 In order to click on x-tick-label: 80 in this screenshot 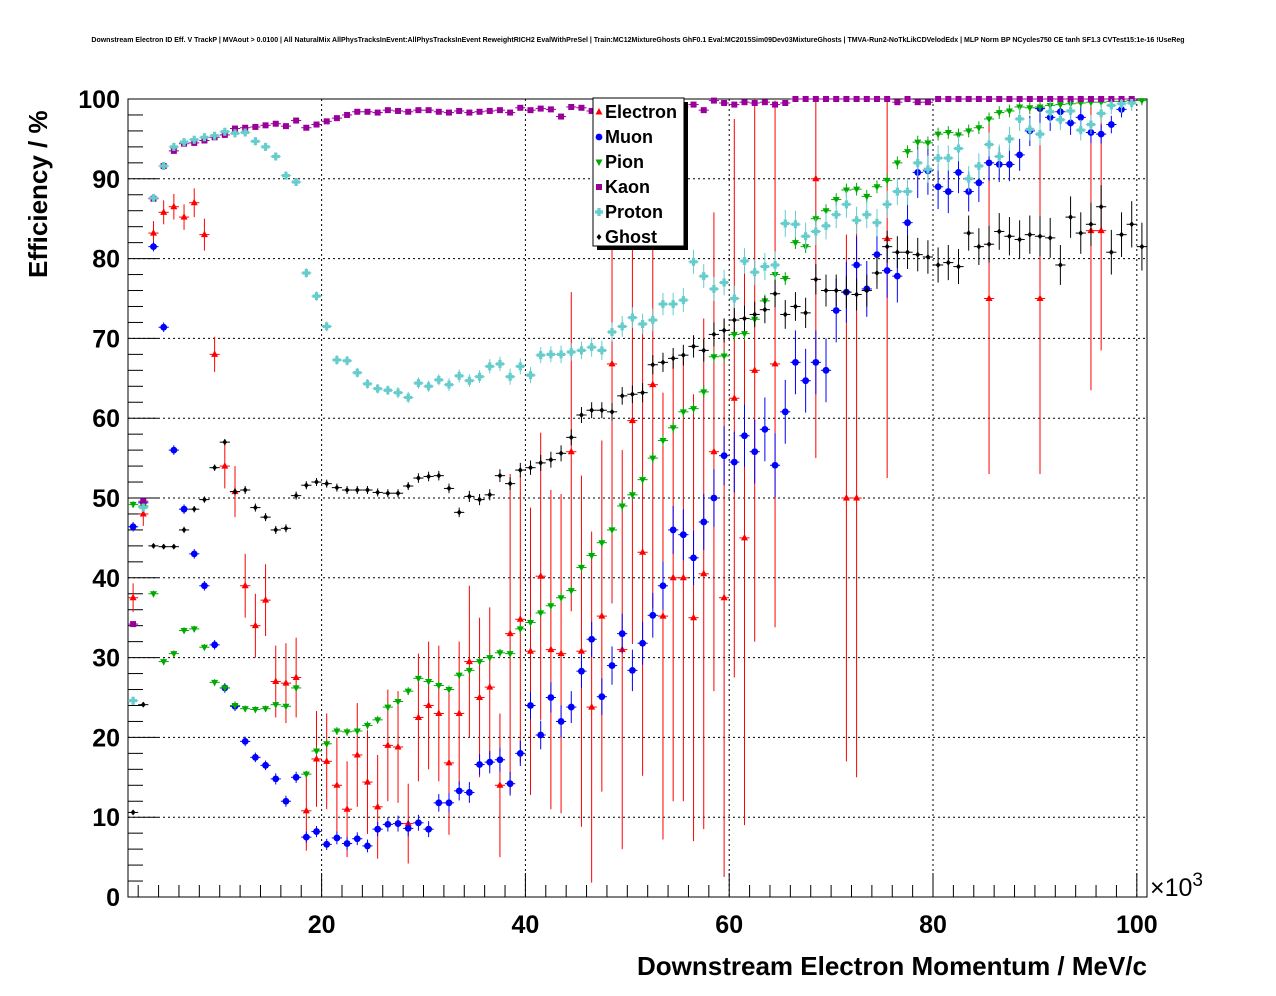, I will do `click(933, 925)`.